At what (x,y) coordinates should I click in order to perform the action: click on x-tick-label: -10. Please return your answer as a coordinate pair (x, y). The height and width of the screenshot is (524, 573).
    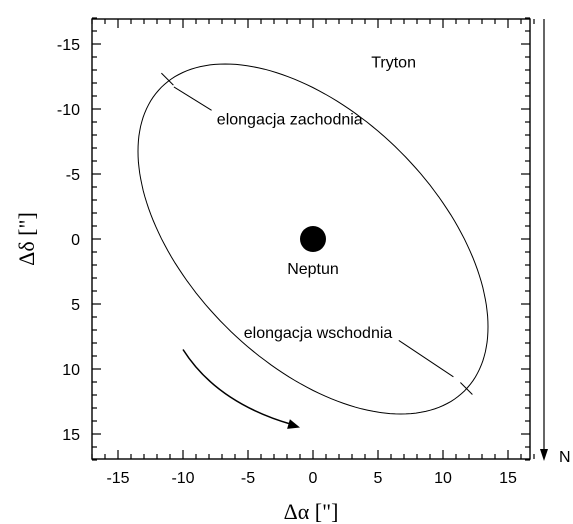
    Looking at the image, I should click on (182, 478).